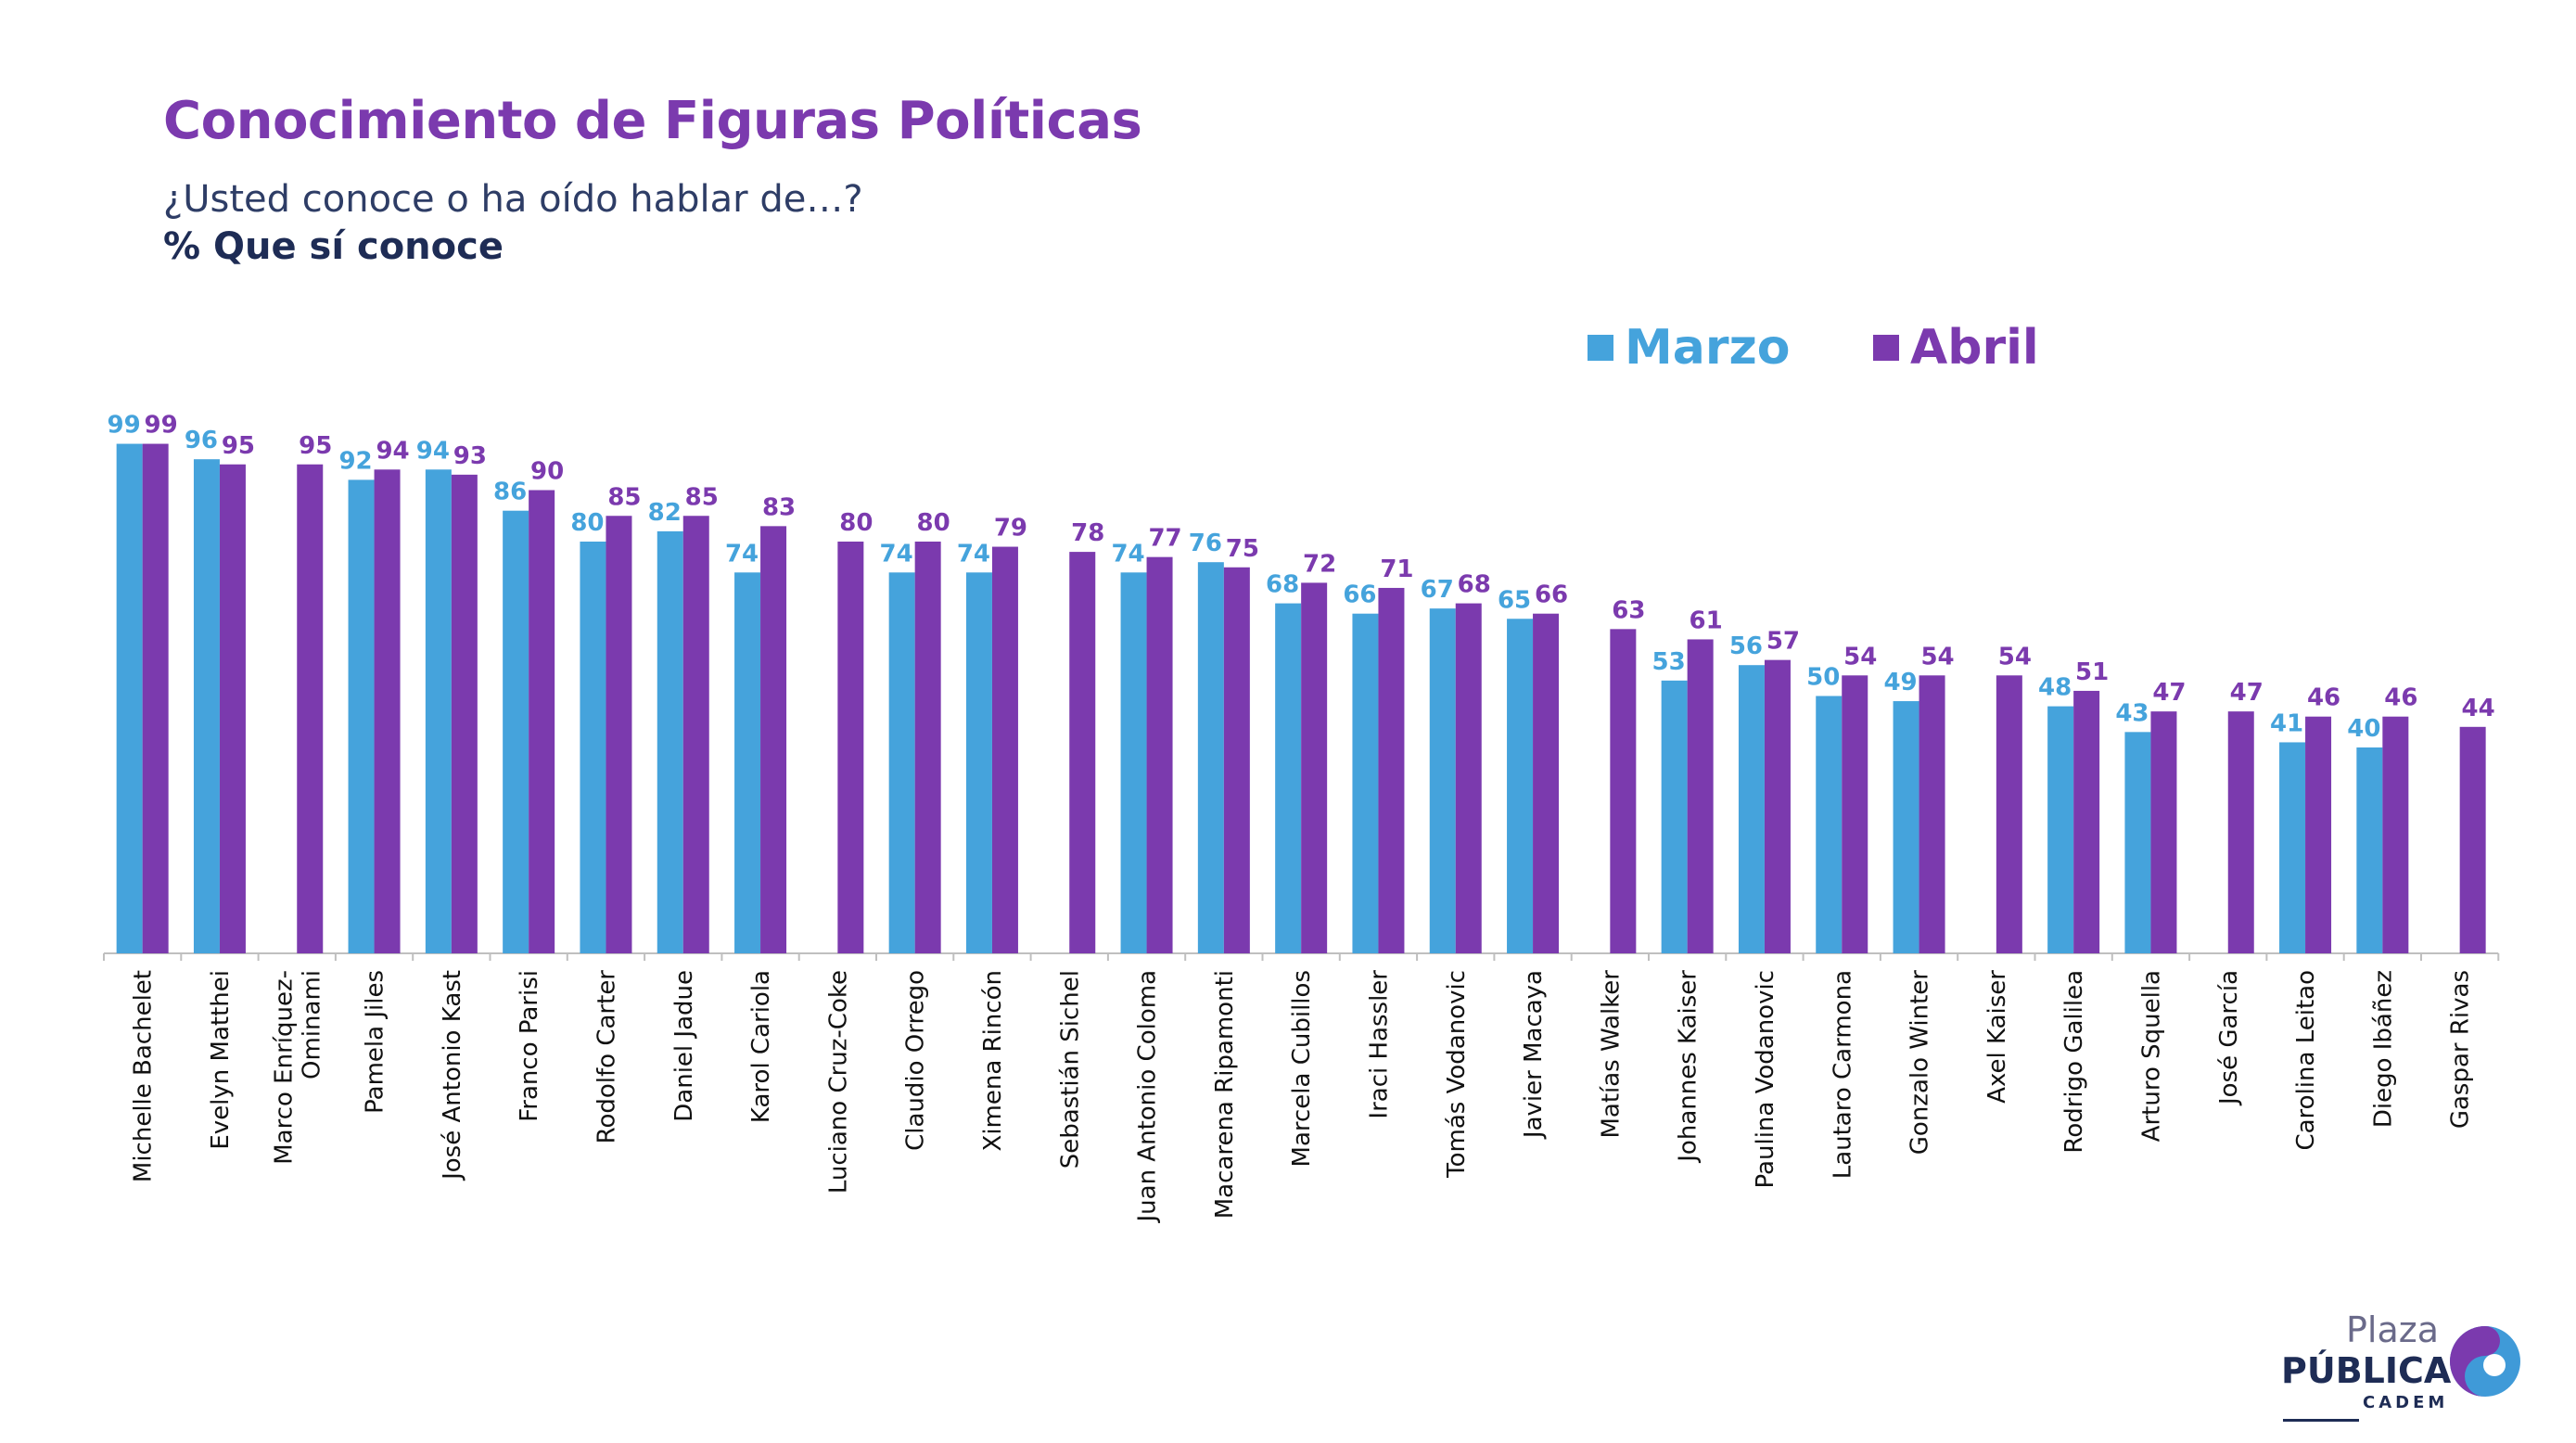 The width and height of the screenshot is (2576, 1443). Describe the element at coordinates (284, 1067) in the screenshot. I see `x-tick-label-line: Marco Enríquez-` at that location.